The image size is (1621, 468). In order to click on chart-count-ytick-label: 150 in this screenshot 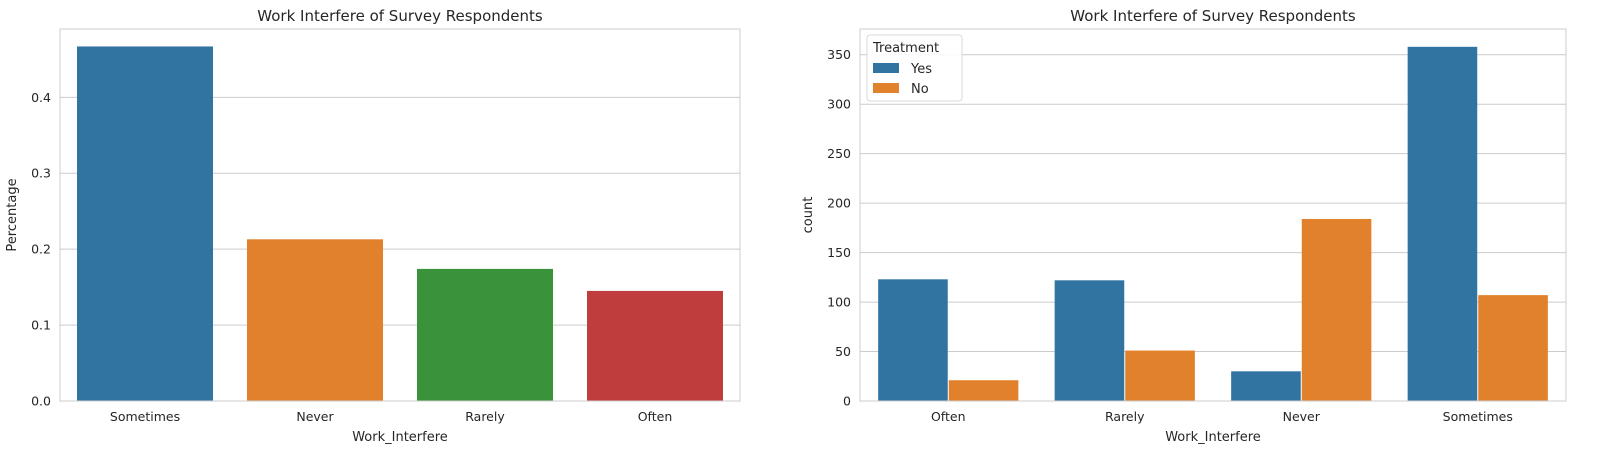, I will do `click(839, 252)`.